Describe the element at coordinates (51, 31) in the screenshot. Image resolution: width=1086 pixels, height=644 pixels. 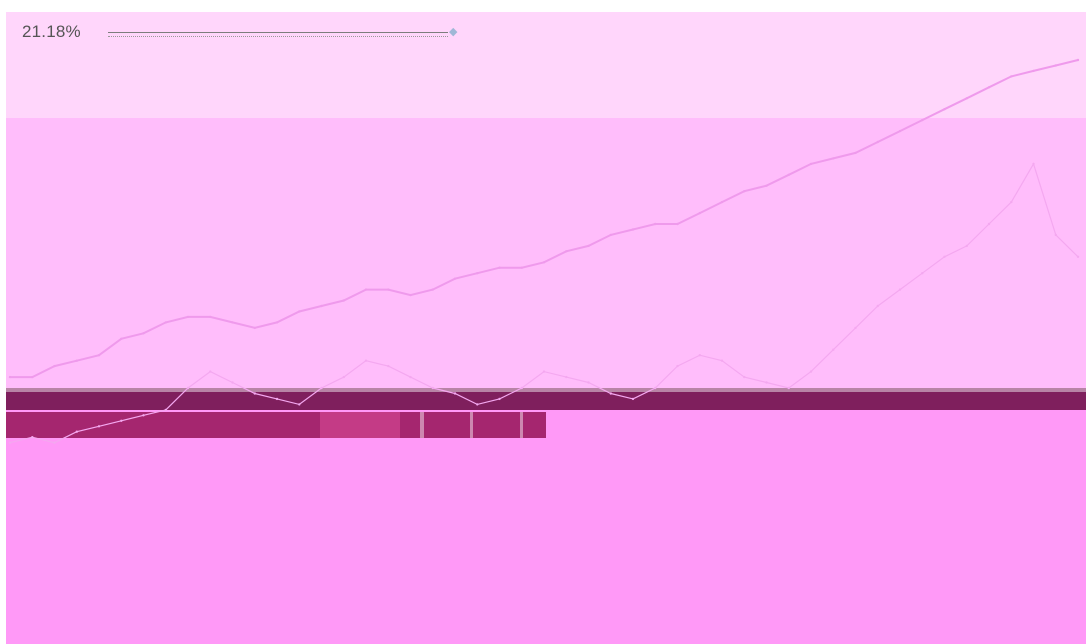
I see `percentage-readout: 21.18%` at that location.